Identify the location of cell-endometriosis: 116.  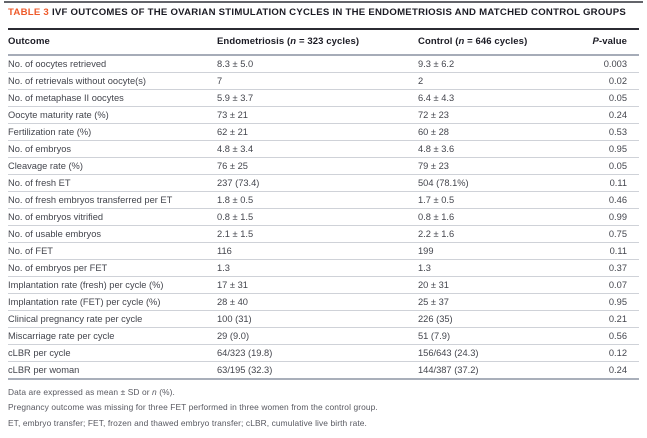
(317, 251).